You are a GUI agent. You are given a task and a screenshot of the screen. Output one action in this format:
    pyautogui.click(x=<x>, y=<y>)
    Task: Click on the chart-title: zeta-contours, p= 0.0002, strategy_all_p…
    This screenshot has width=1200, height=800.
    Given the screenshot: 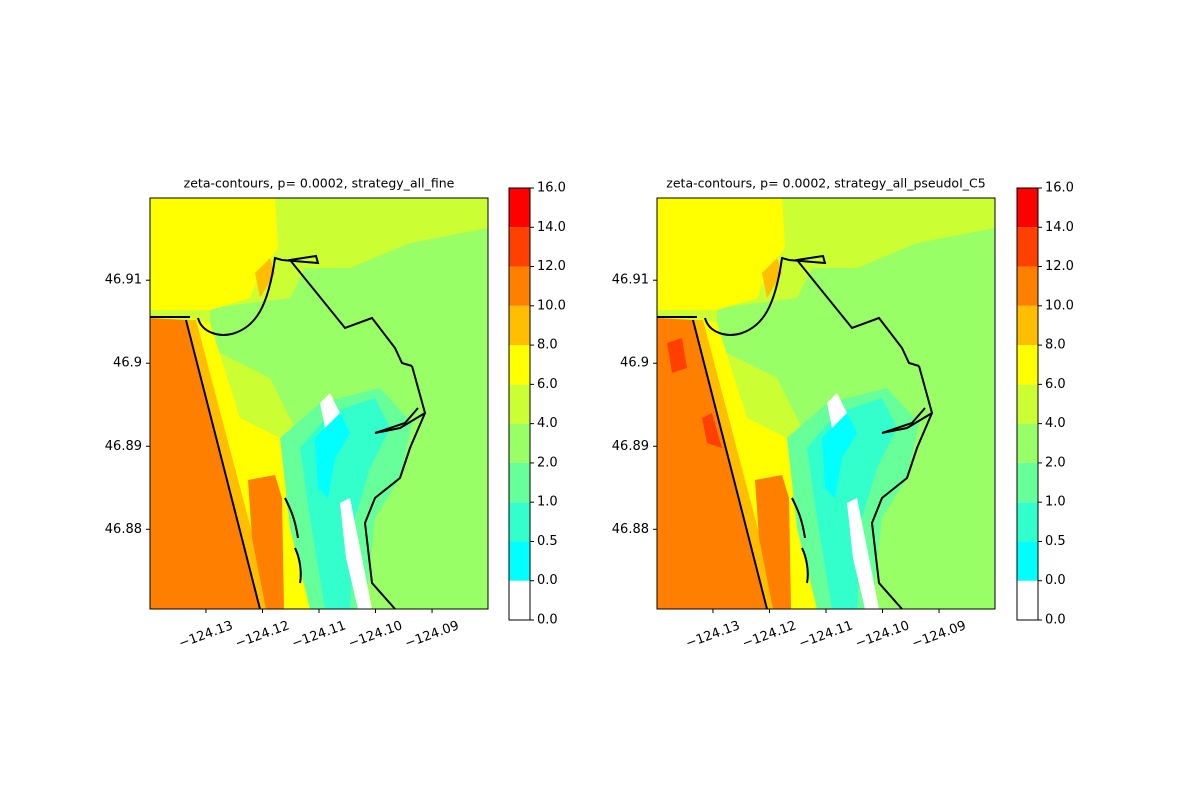 What is the action you would take?
    pyautogui.click(x=825, y=183)
    